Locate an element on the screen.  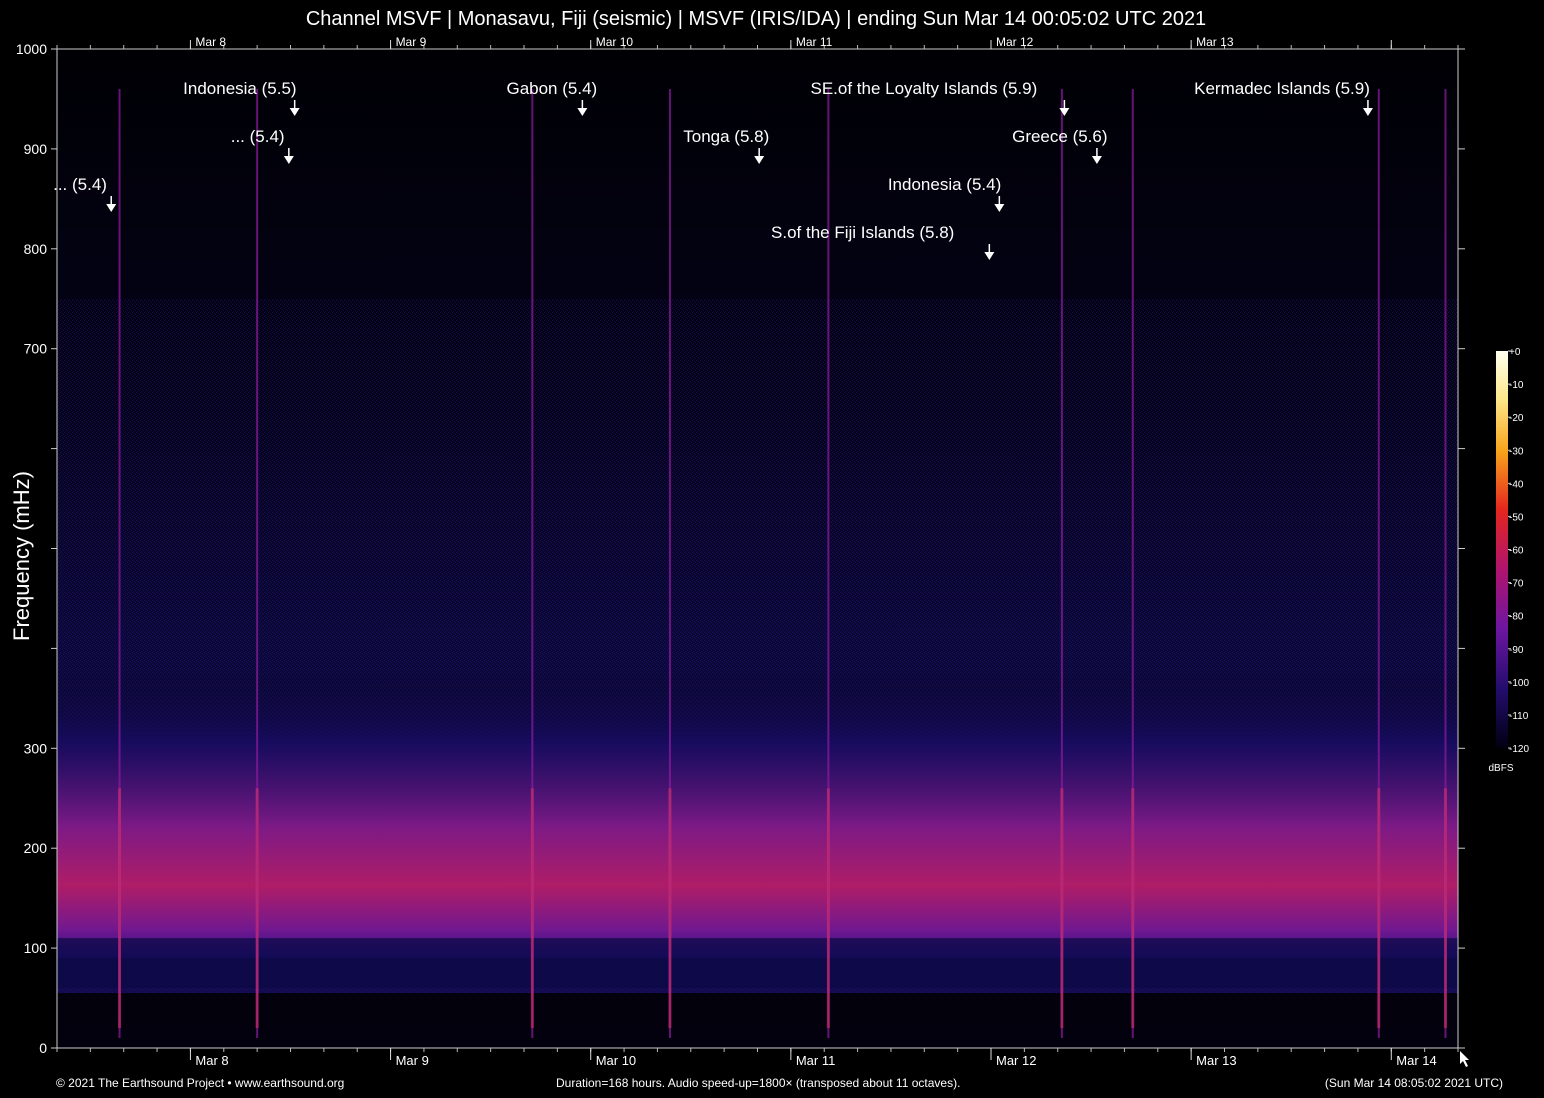
cursor-icon is located at coordinates (1464, 1059).